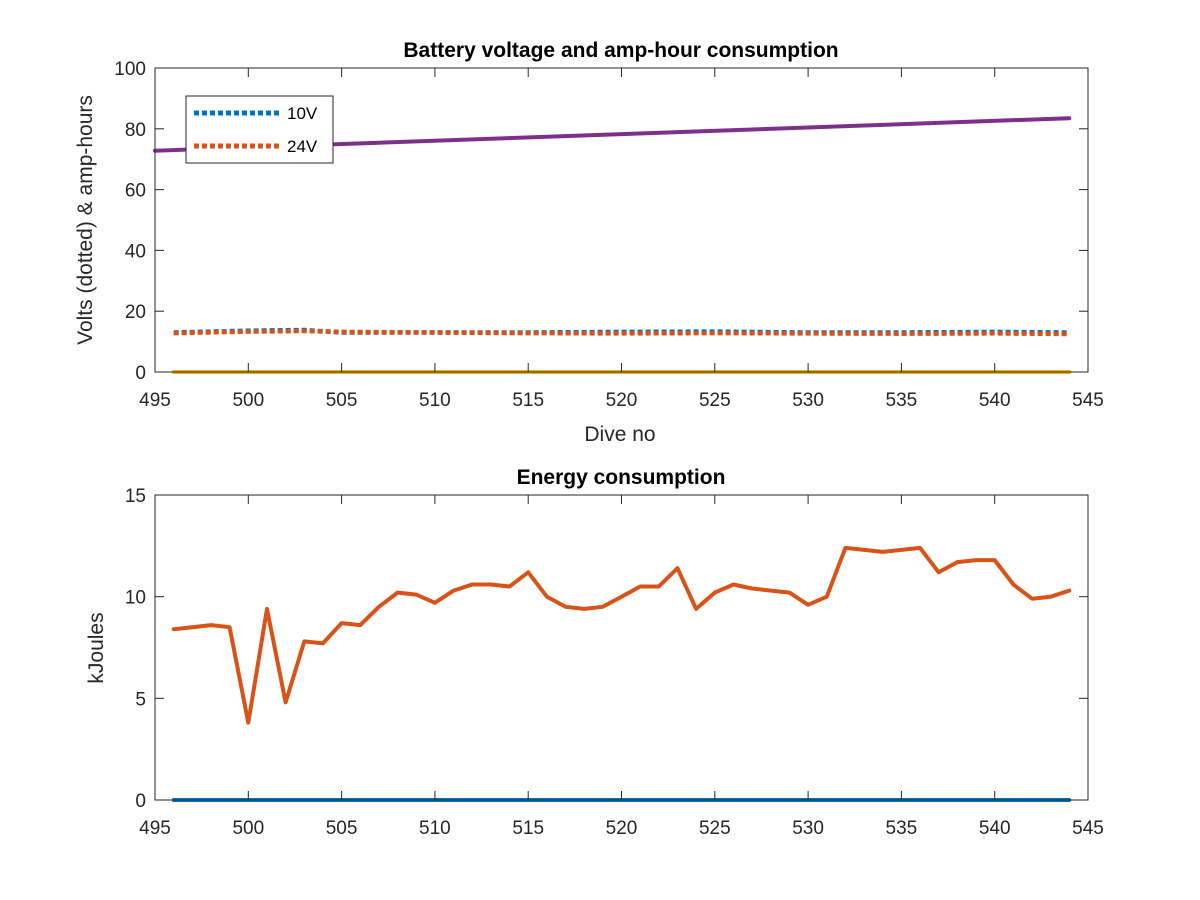 Image resolution: width=1200 pixels, height=900 pixels. What do you see at coordinates (619, 434) in the screenshot?
I see `battery-x-axis-label: Dive no` at bounding box center [619, 434].